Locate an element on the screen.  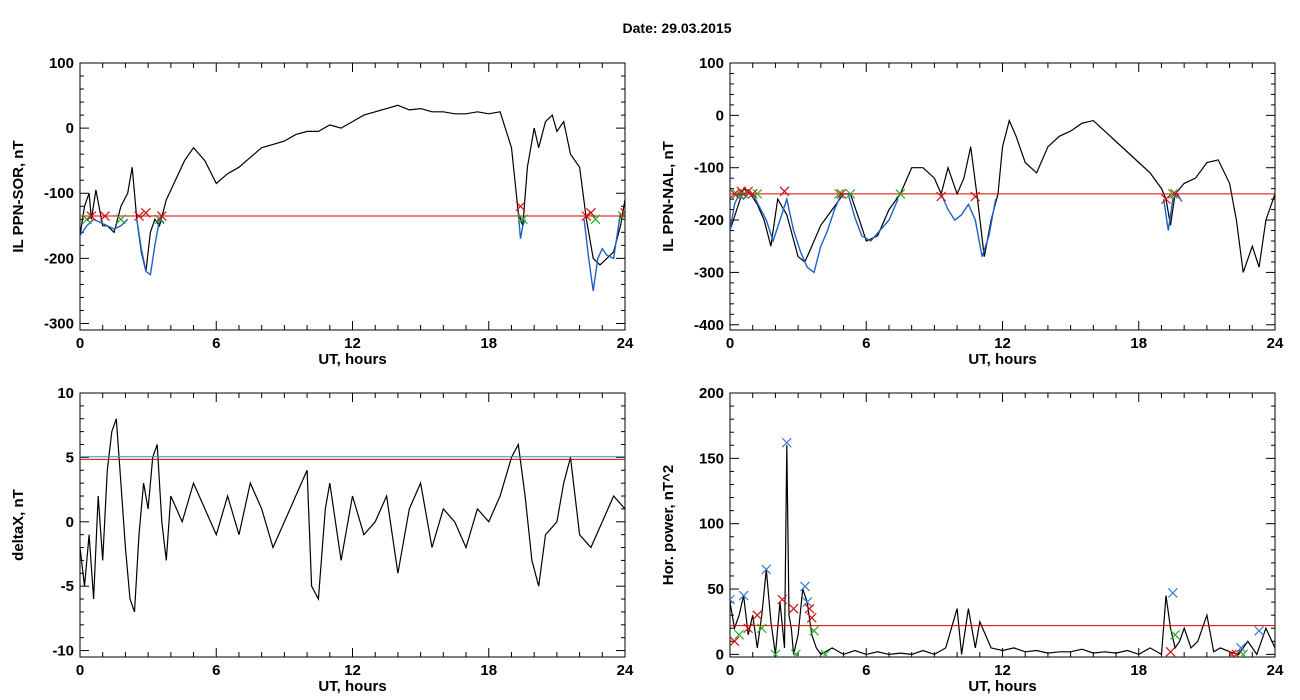
y-tick-label: -5 is located at coordinates (67, 586).